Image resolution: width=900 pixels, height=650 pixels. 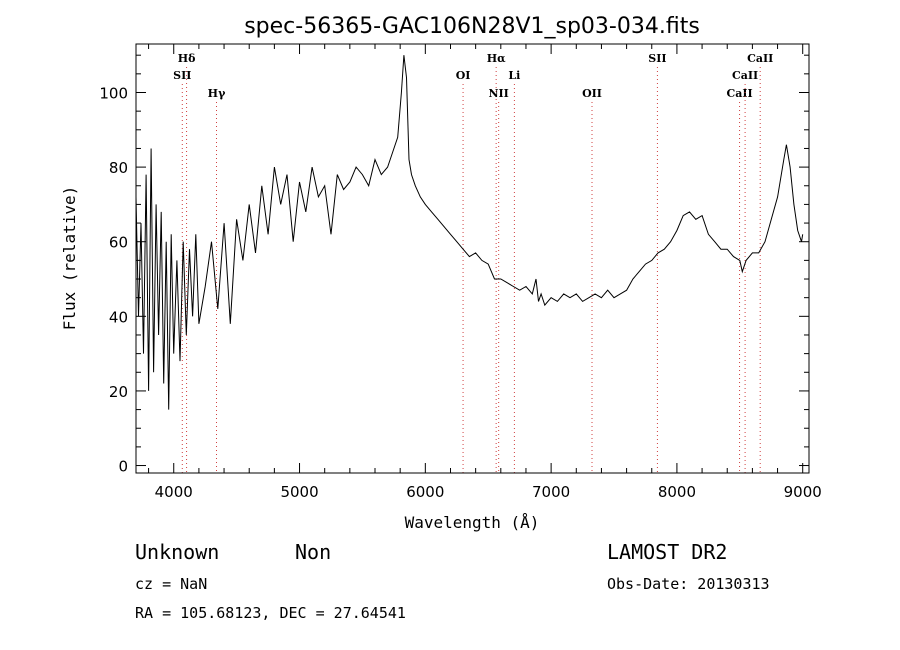 What do you see at coordinates (313, 552) in the screenshot?
I see `subclass-label: Non` at bounding box center [313, 552].